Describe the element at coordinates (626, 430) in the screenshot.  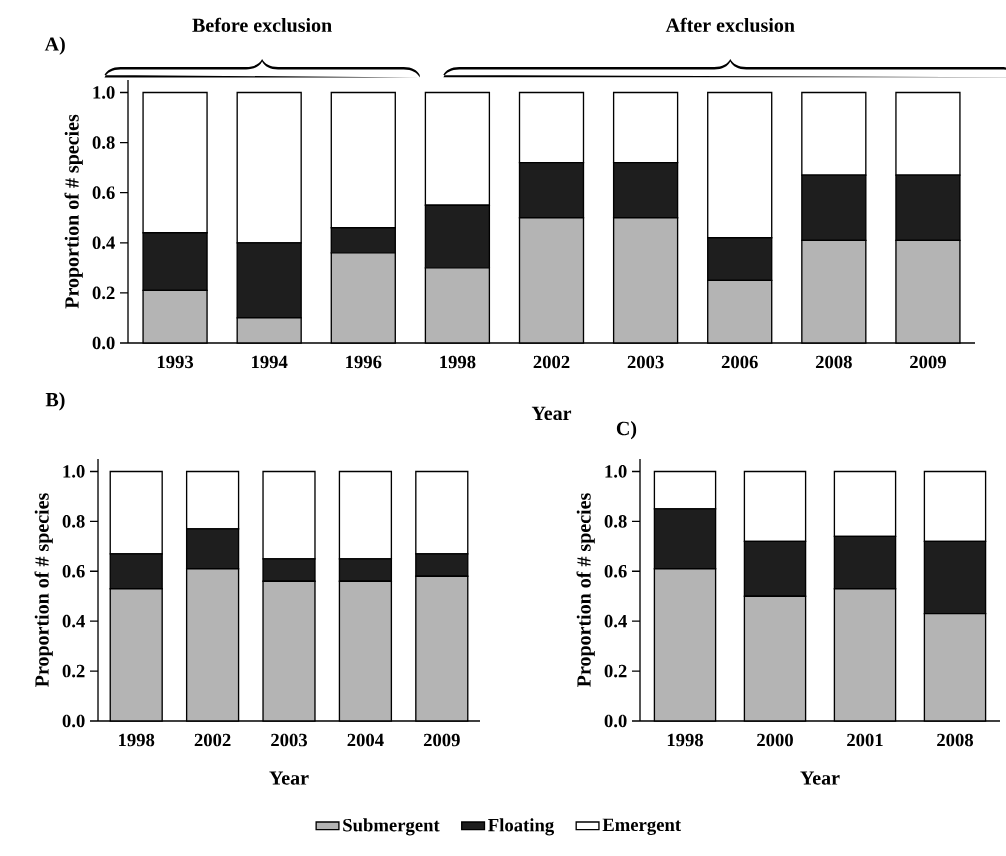
I see `chart-title: C)` at that location.